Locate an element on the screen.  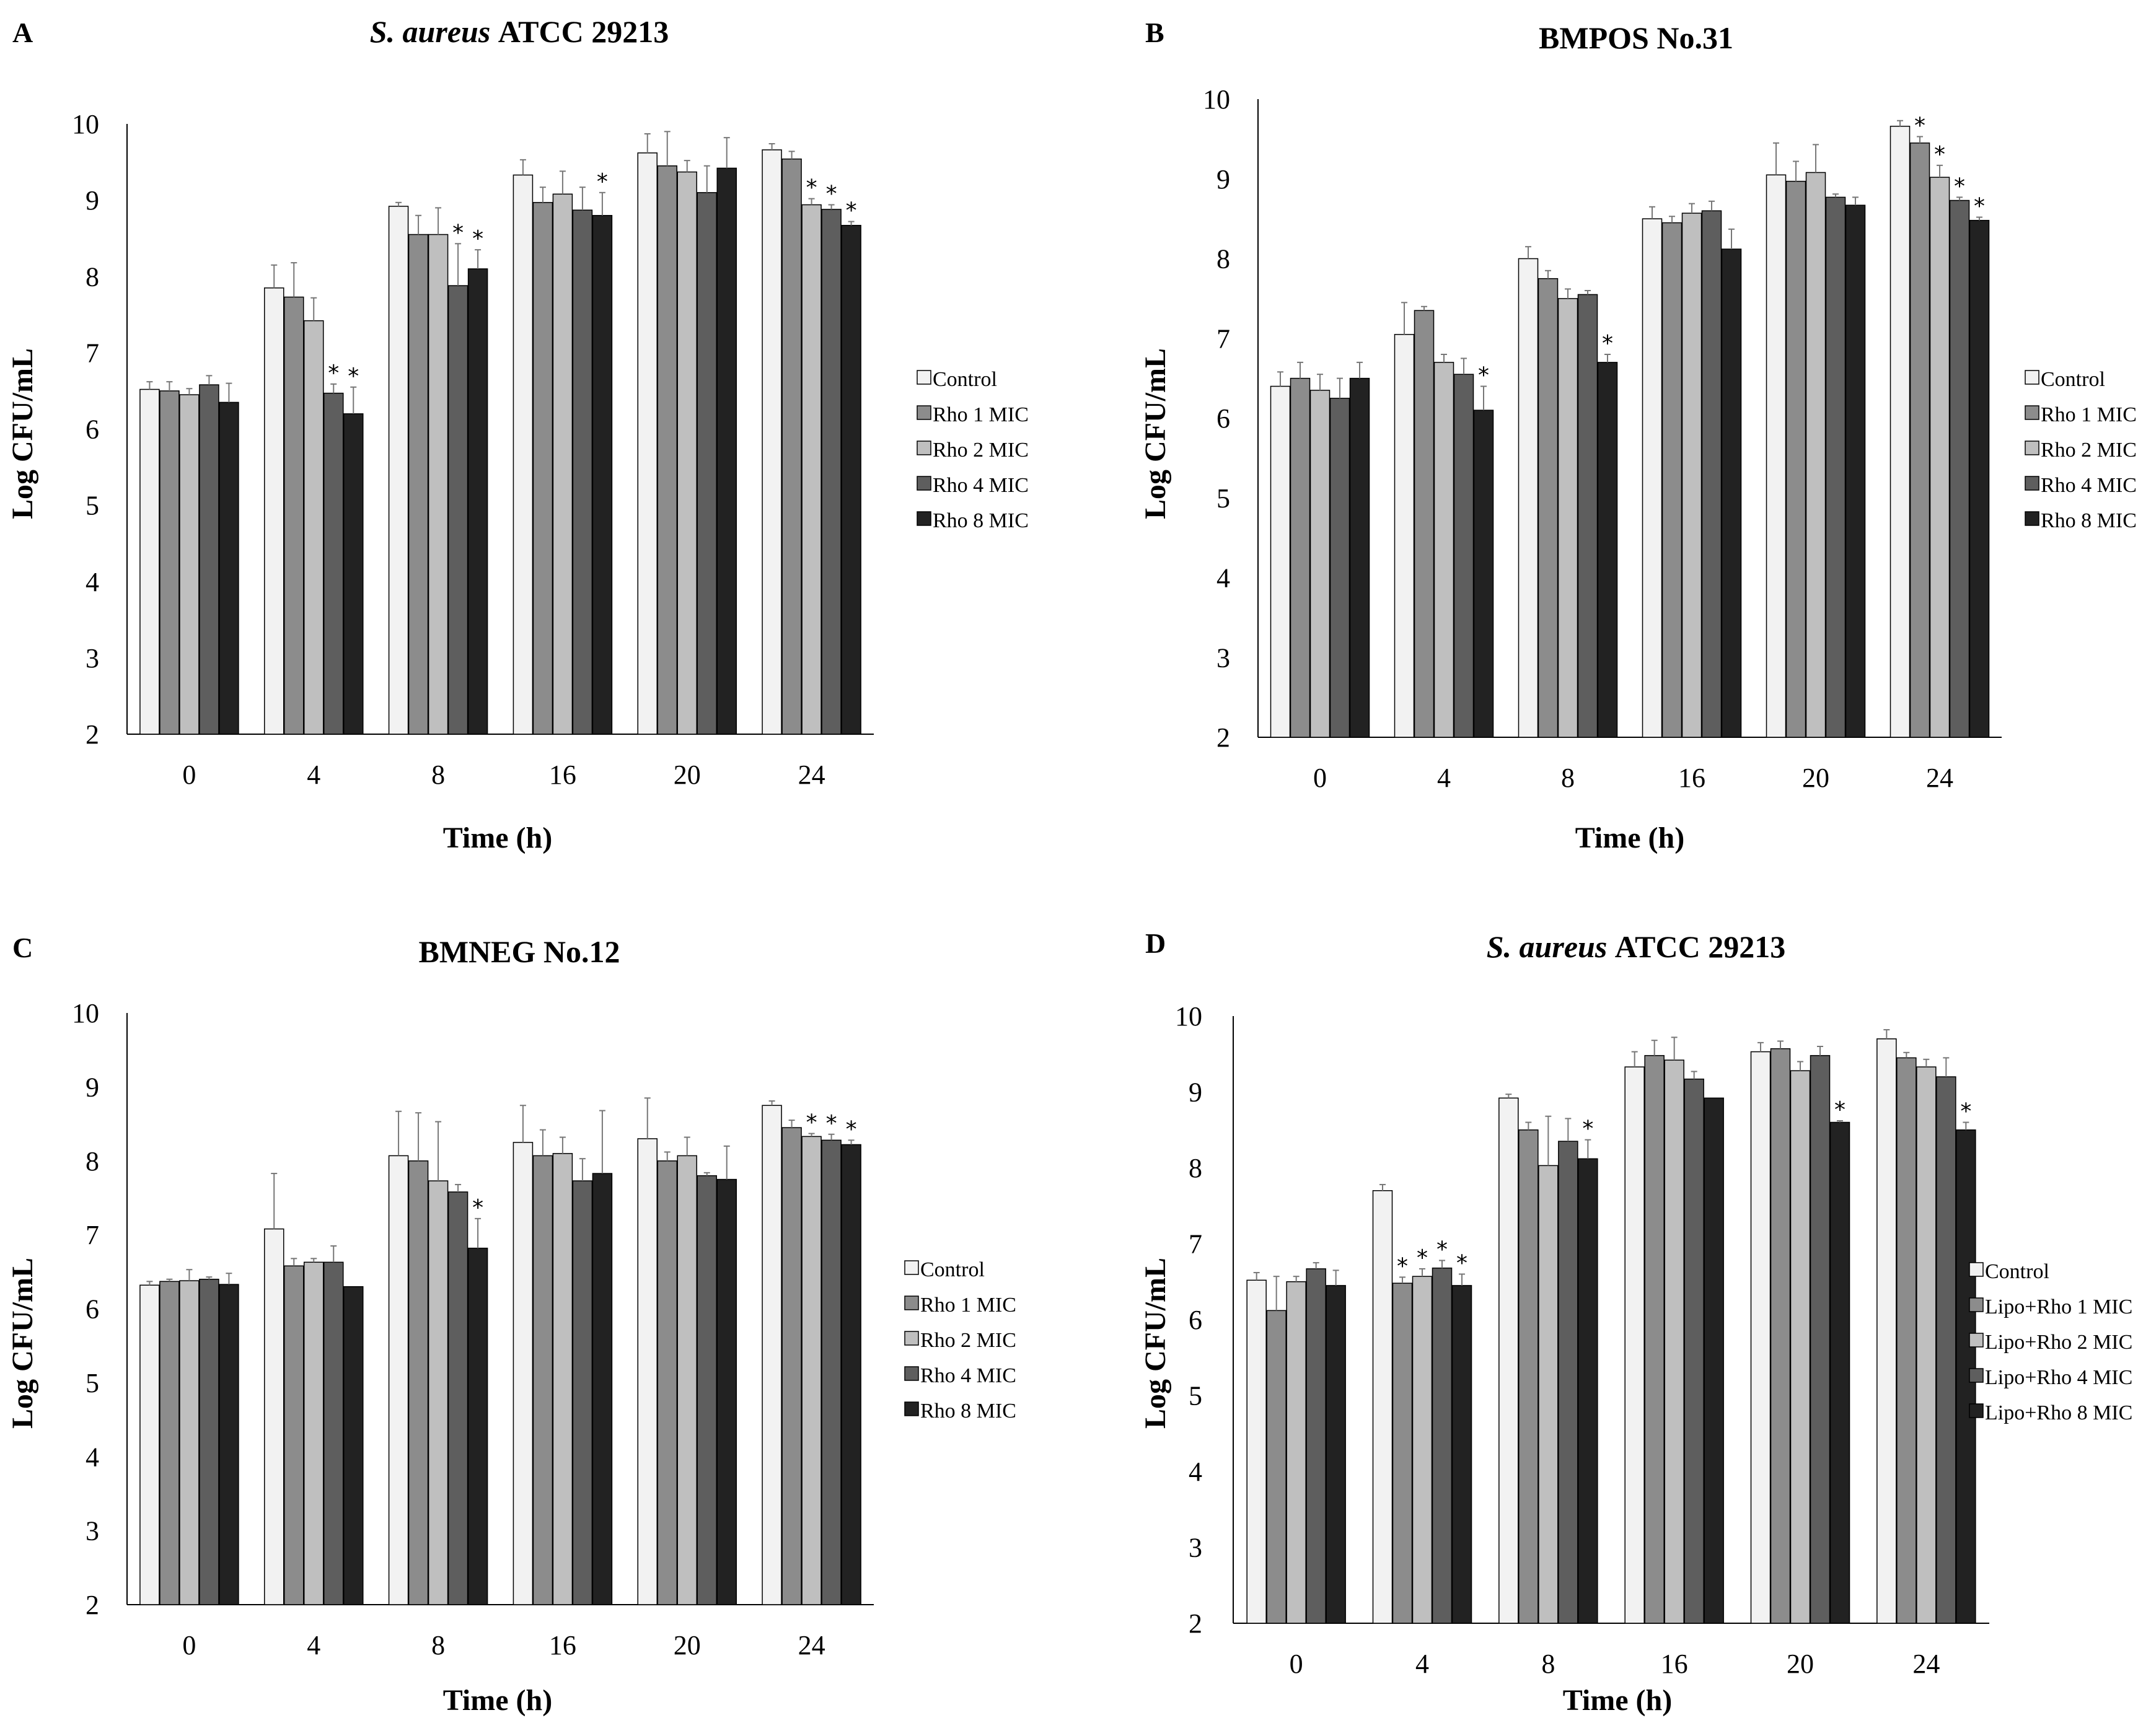
bar-rho-4-mic-0h is located at coordinates (1339, 568).